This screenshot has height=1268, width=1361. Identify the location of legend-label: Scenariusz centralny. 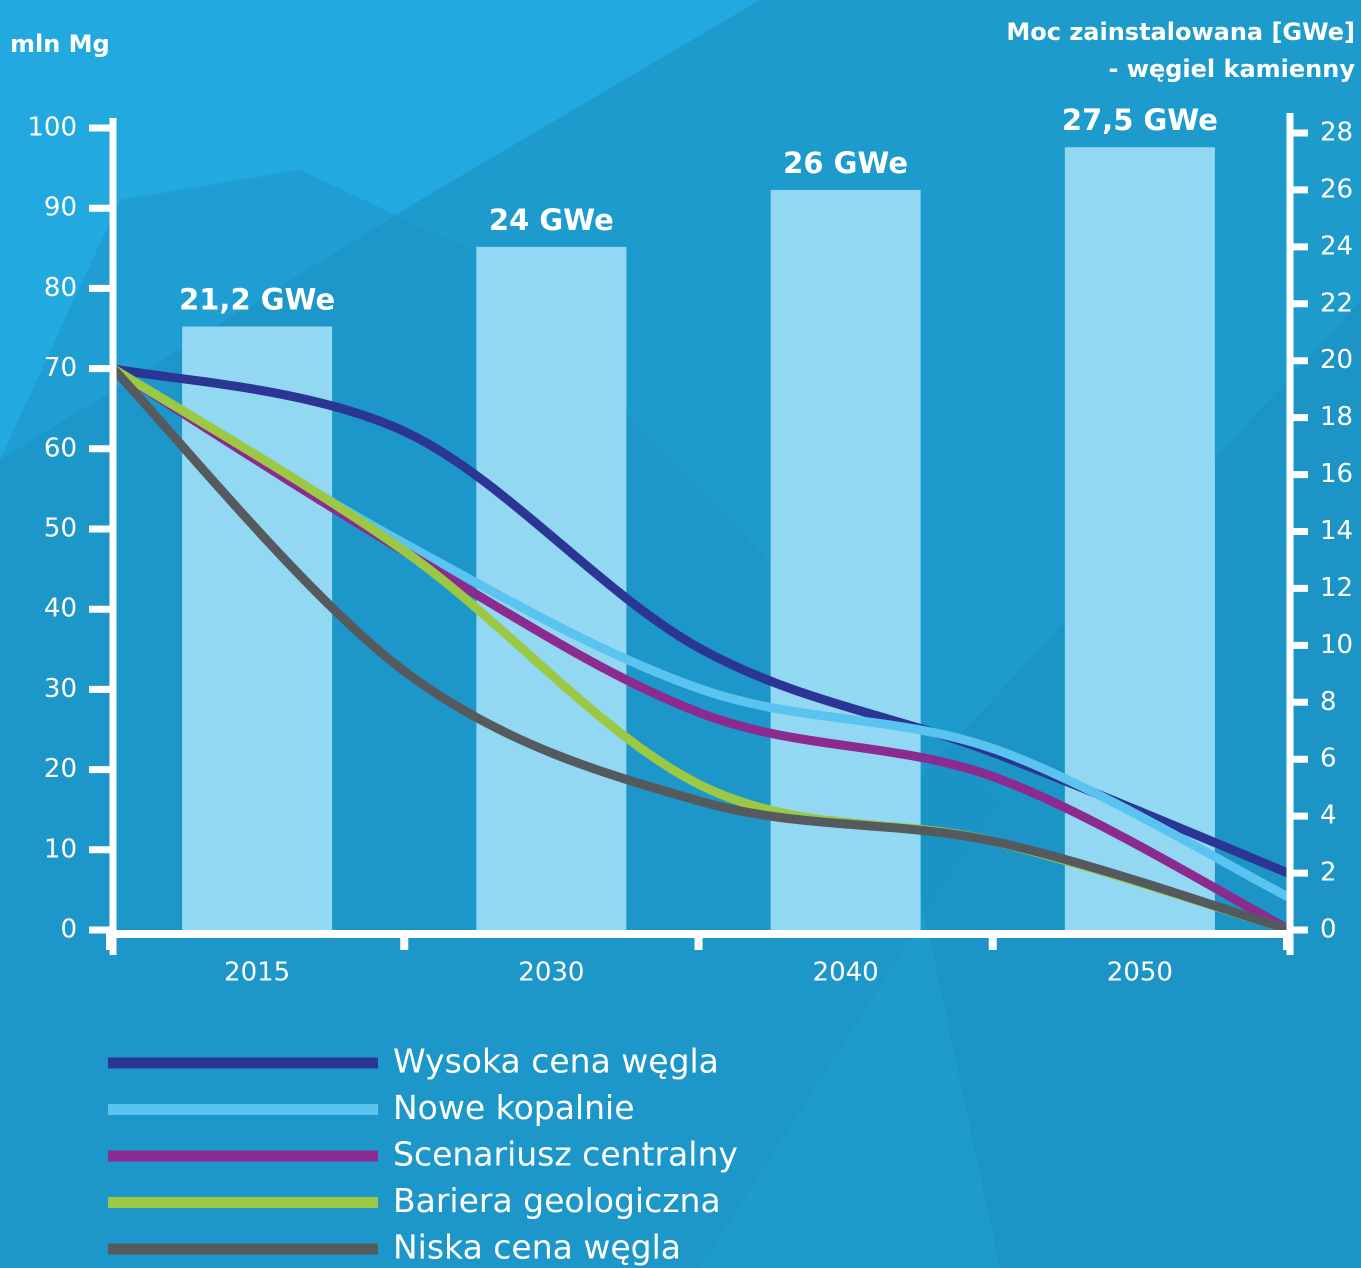
(565, 1154).